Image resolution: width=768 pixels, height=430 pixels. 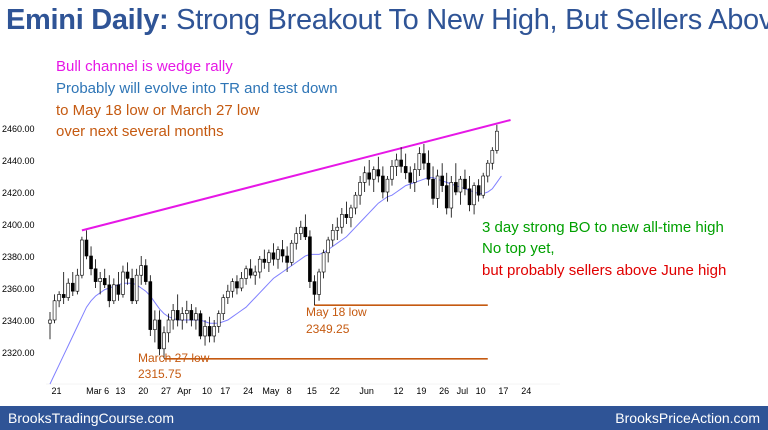 What do you see at coordinates (271, 391) in the screenshot?
I see `x-tick-label: May` at bounding box center [271, 391].